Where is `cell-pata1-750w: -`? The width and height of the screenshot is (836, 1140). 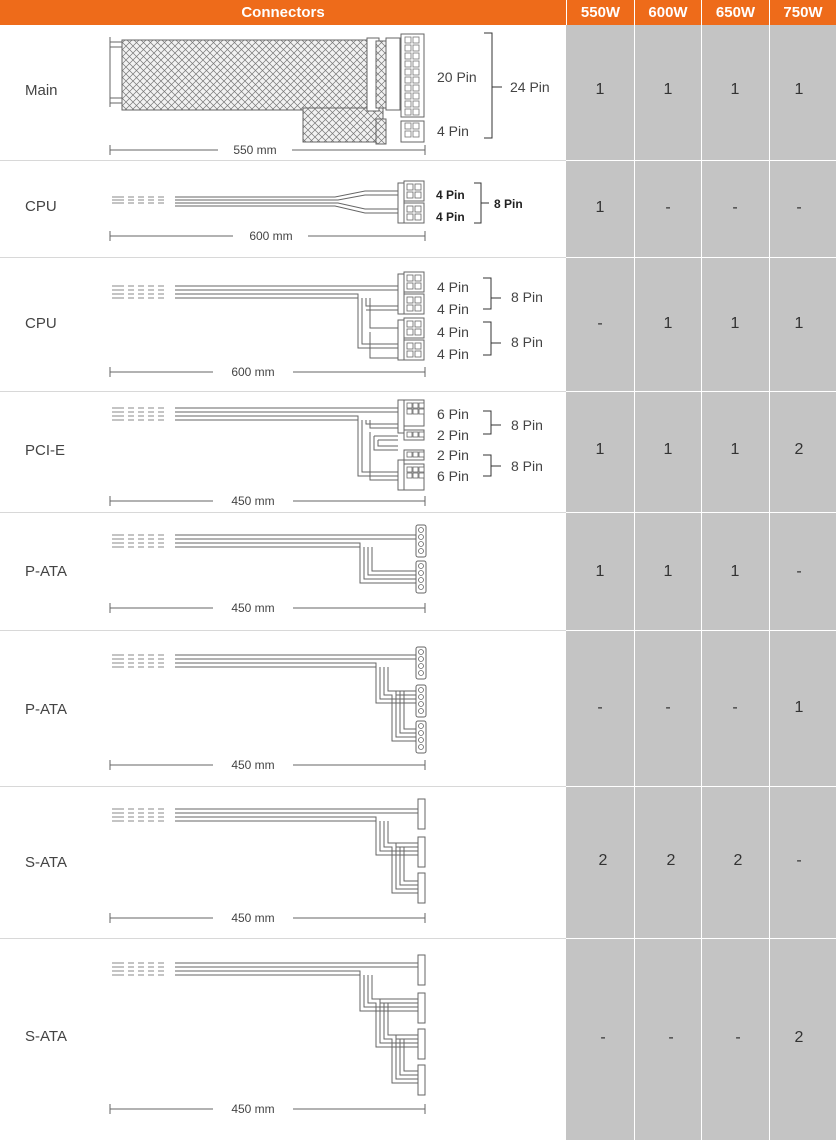
cell-pata1-750w: - is located at coordinates (799, 571).